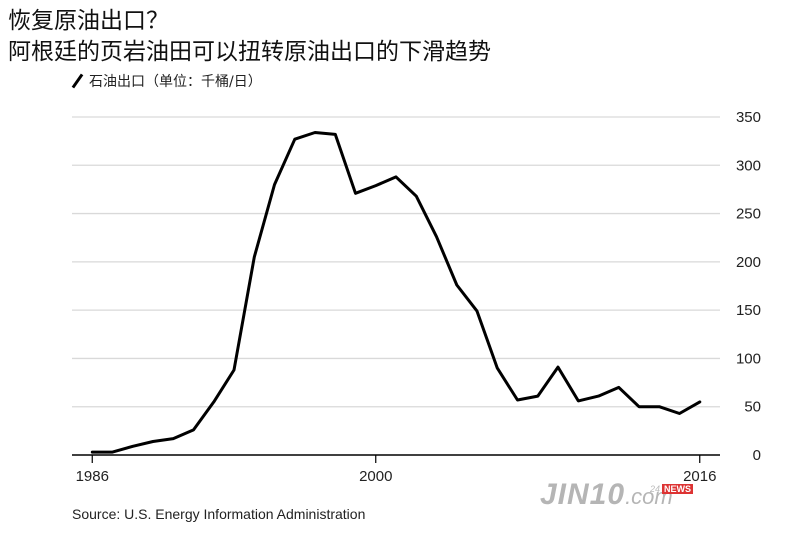 The width and height of the screenshot is (798, 535). What do you see at coordinates (396, 470) in the screenshot?
I see `x-axis-ticks: 1986 2000 2016` at bounding box center [396, 470].